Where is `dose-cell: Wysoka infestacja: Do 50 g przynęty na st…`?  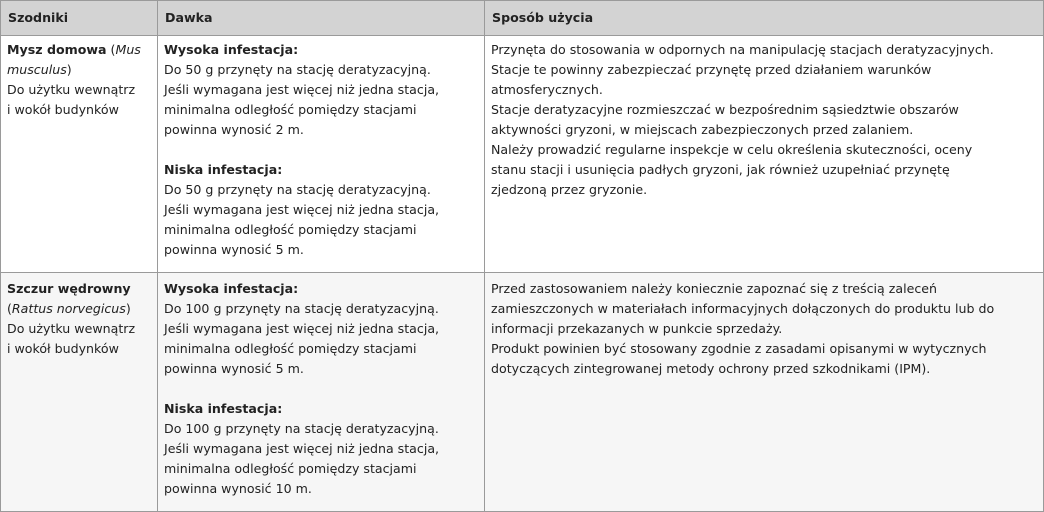 dose-cell: Wysoka infestacja: Do 50 g przynęty na st… is located at coordinates (321, 154).